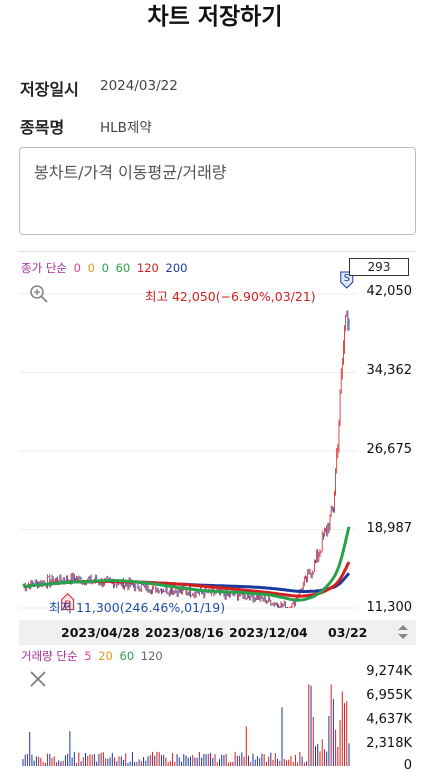 The image size is (430, 778). I want to click on date-tick: 2023/08/16, so click(184, 632).